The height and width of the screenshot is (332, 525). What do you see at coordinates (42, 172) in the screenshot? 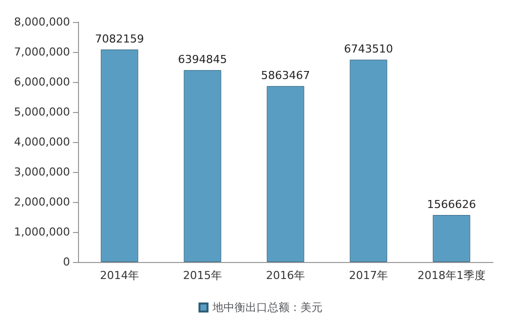
I see `y-tick-label: 3,000,000` at bounding box center [42, 172].